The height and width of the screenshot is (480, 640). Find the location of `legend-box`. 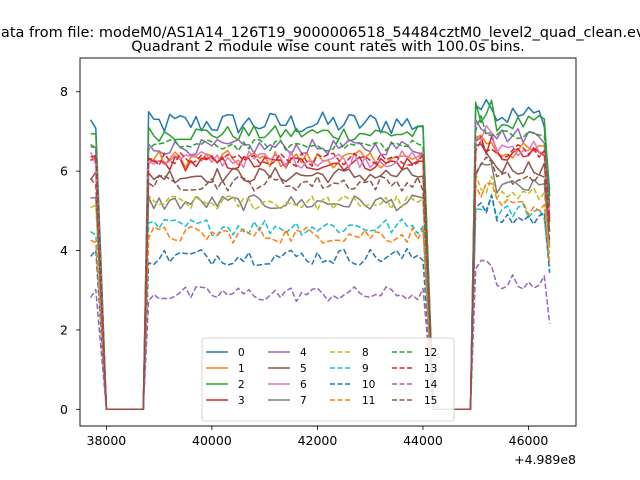

legend-box is located at coordinates (328, 379).